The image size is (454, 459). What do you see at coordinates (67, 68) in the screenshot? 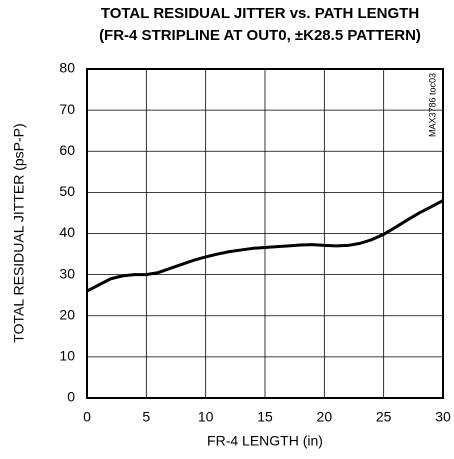
I see `y-tick-label: 80` at bounding box center [67, 68].